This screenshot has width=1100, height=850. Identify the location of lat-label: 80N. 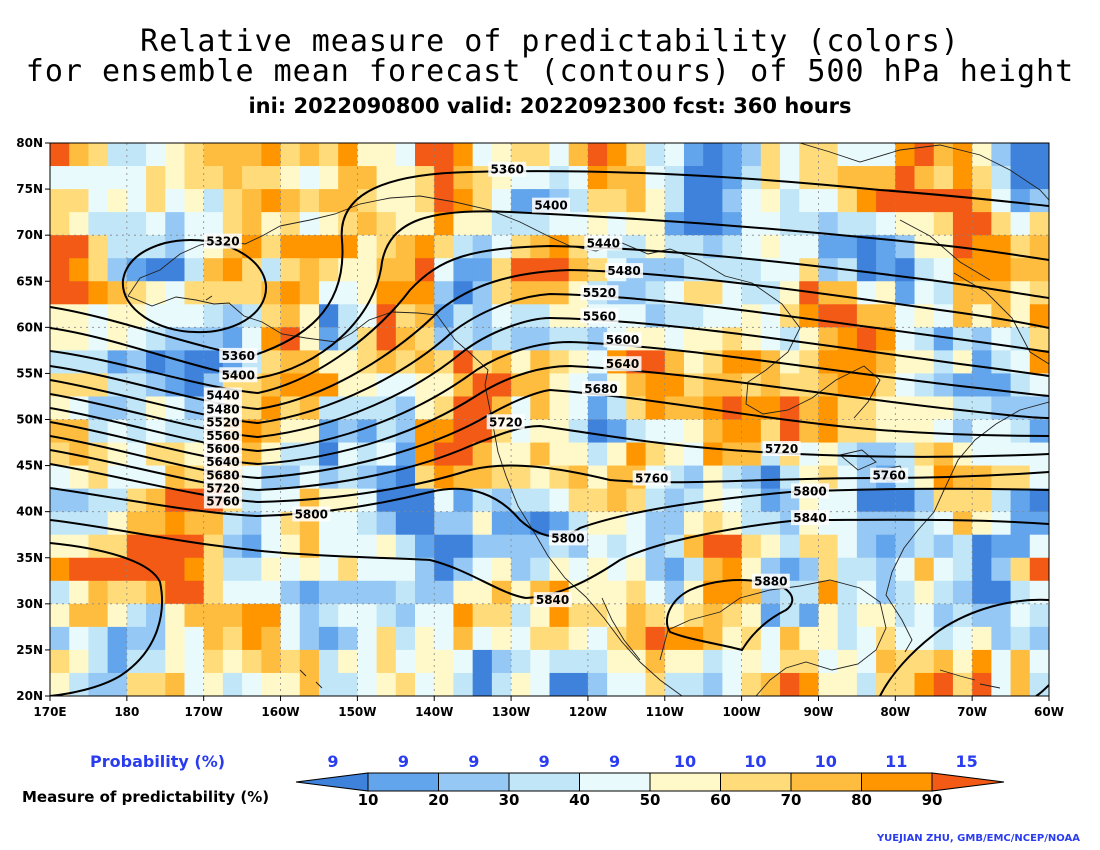
(29, 143).